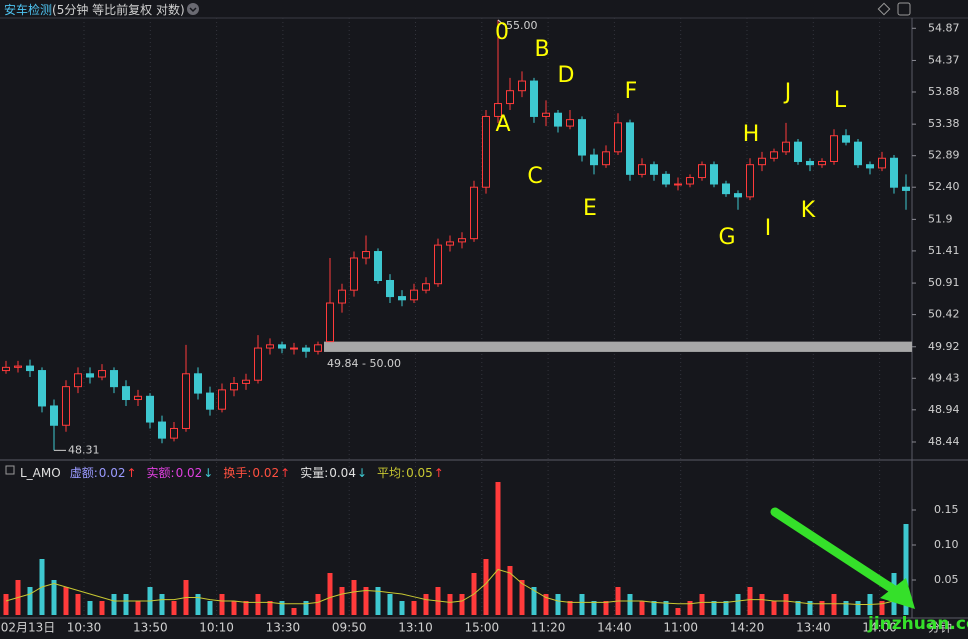 The height and width of the screenshot is (639, 968). I want to click on x-tick-label: 13:30, so click(283, 628).